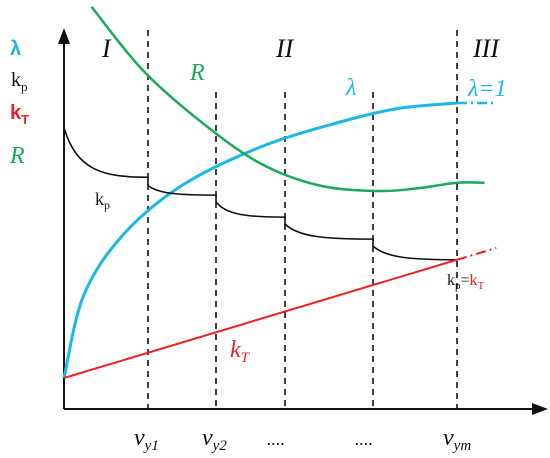  What do you see at coordinates (486, 48) in the screenshot?
I see `region-label-iii: III` at bounding box center [486, 48].